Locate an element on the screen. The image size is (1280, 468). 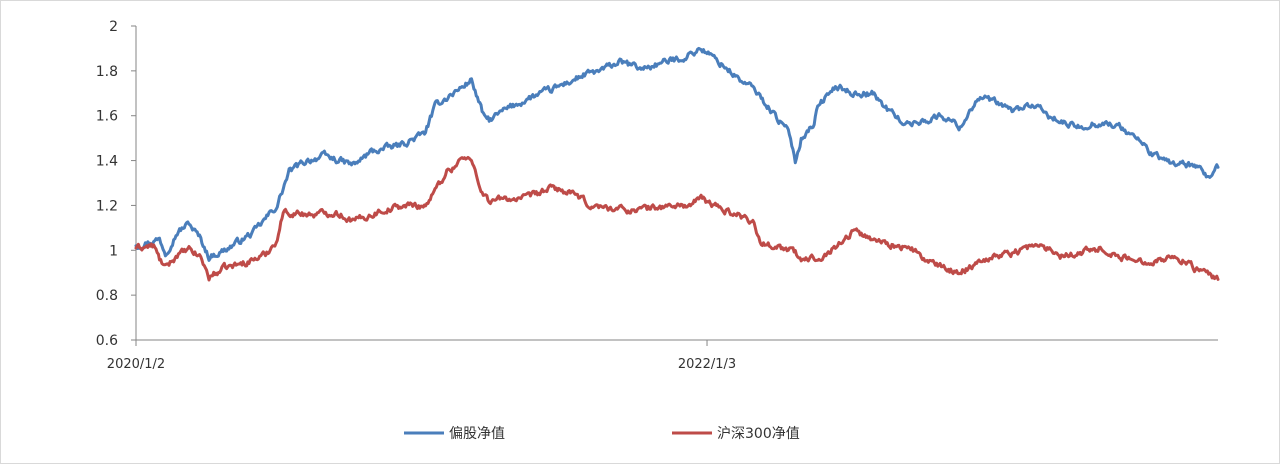
y-tick-label: 1.8 is located at coordinates (107, 72).